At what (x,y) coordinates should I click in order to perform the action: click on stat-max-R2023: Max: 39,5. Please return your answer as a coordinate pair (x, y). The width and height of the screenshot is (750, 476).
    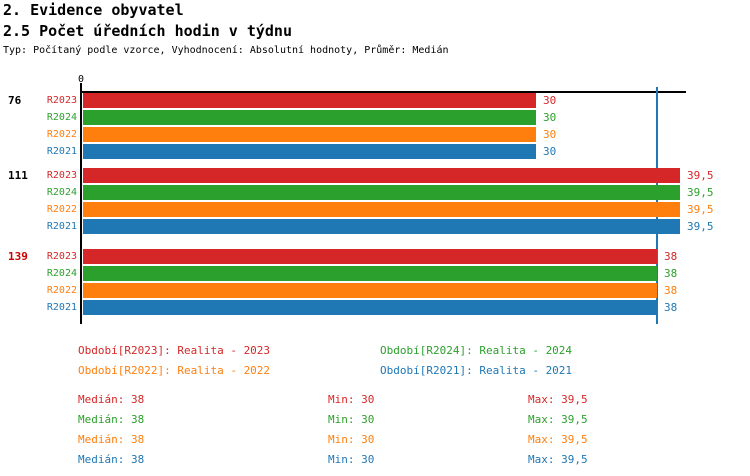
    Looking at the image, I should click on (558, 399).